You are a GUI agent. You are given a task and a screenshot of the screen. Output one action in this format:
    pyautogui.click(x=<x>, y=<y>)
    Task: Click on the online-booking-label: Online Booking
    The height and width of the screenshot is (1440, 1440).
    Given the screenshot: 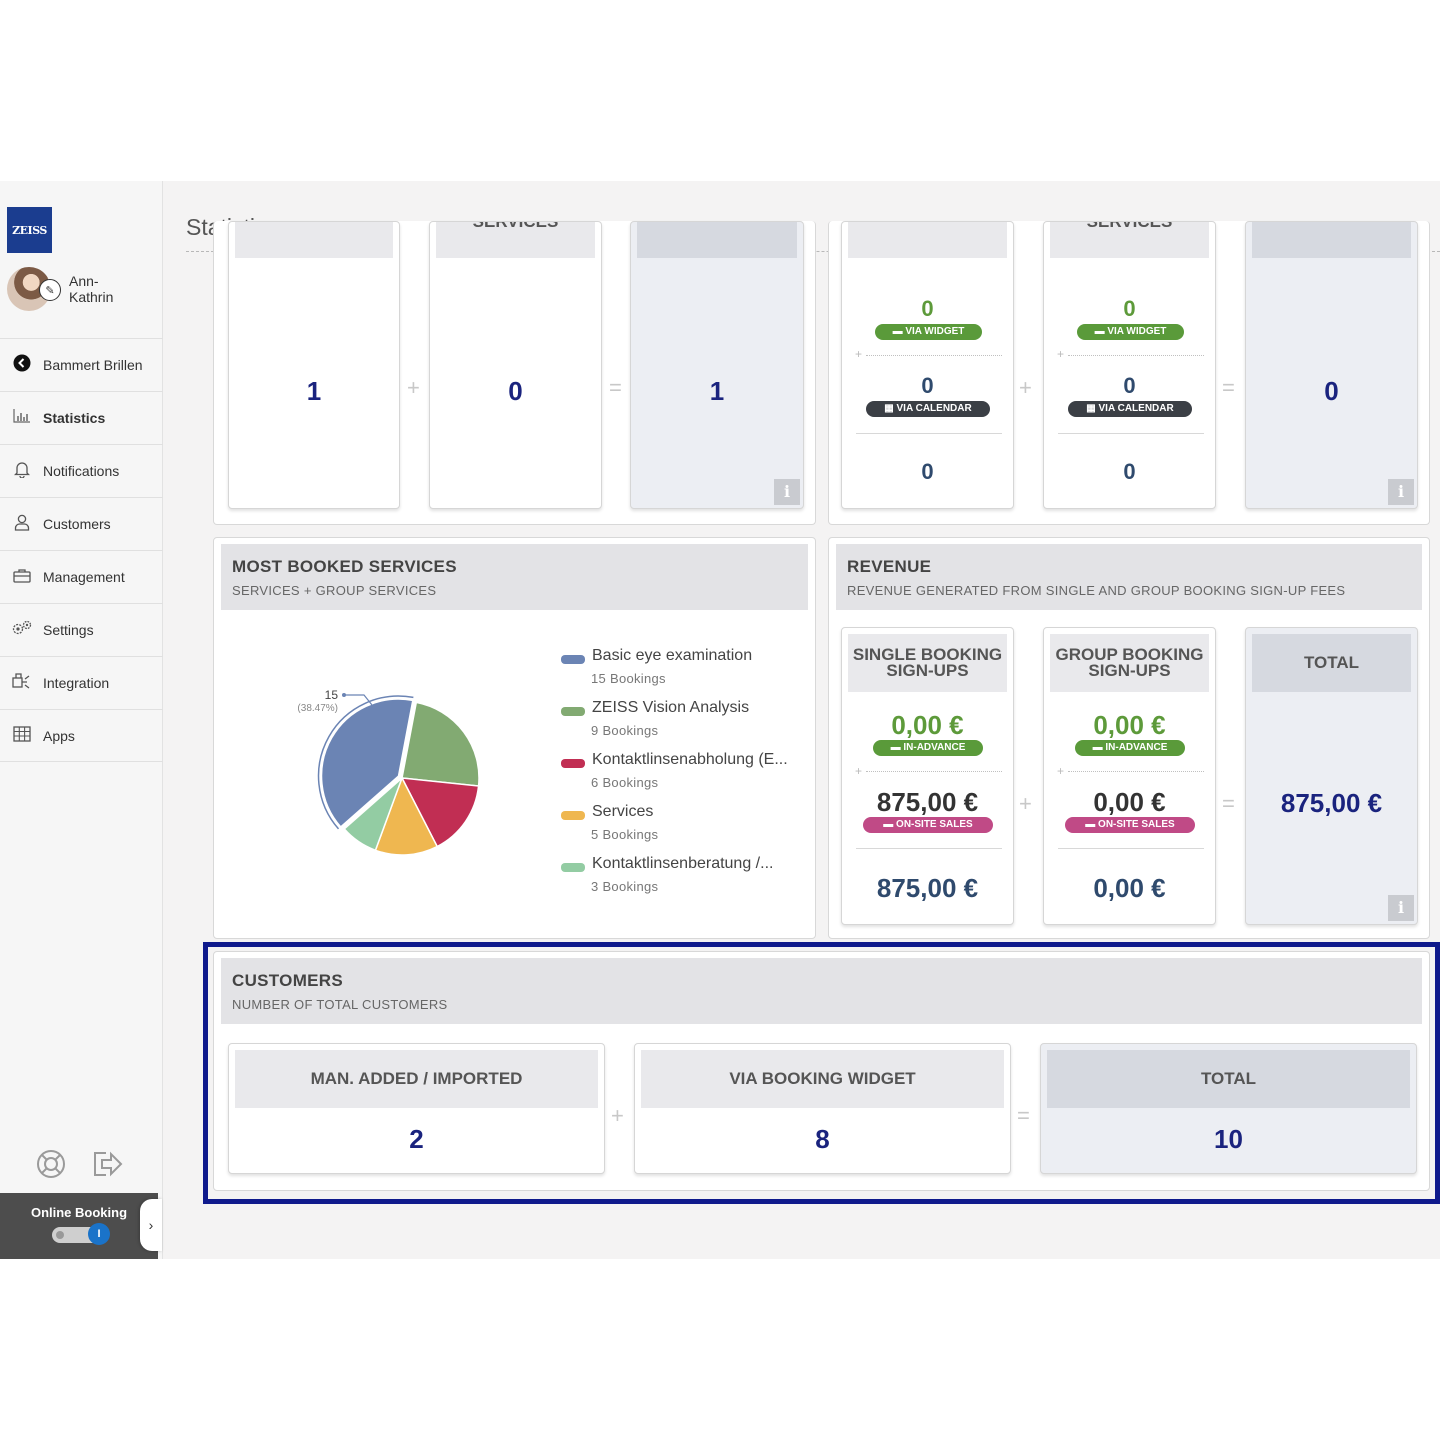 What is the action you would take?
    pyautogui.click(x=79, y=1212)
    